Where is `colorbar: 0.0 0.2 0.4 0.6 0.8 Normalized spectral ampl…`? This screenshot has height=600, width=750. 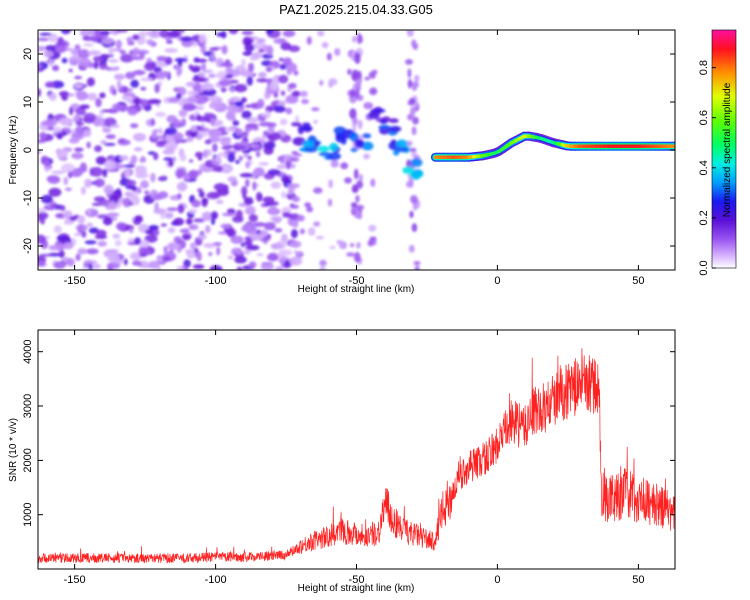
colorbar: 0.0 0.2 0.4 0.6 0.8 Normalized spectral ampl… is located at coordinates (717, 152).